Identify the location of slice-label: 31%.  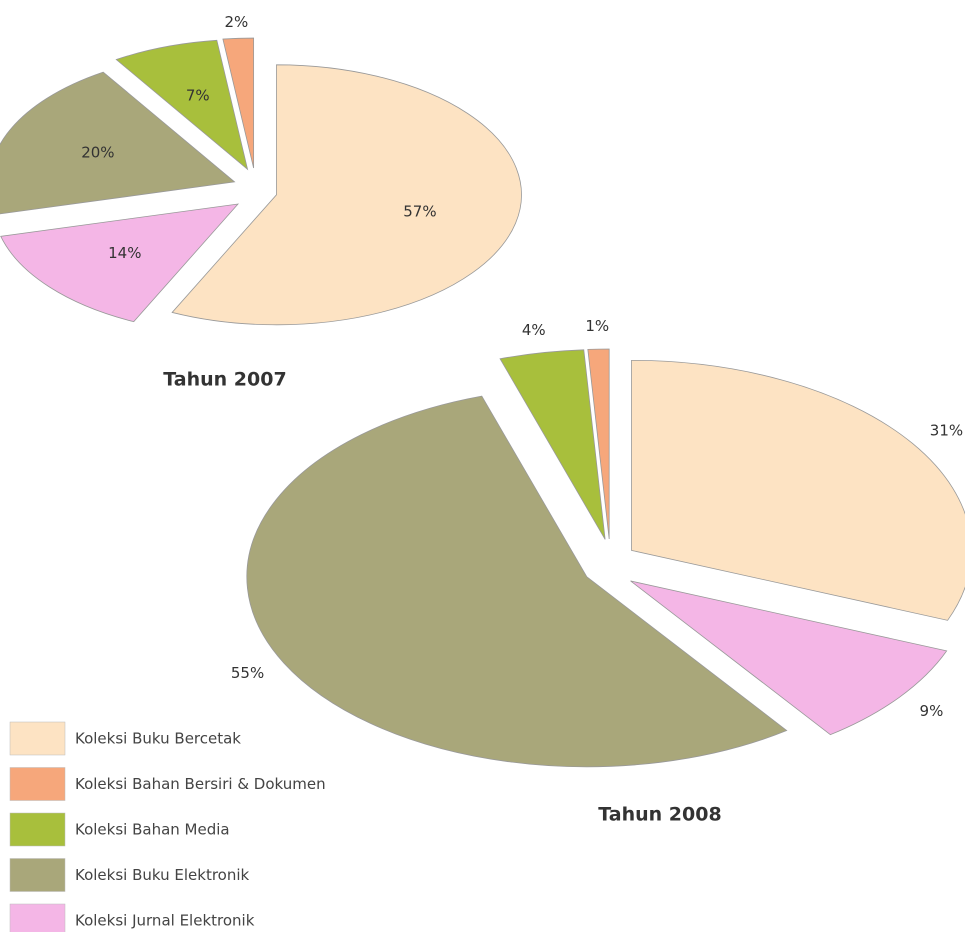
(946, 430).